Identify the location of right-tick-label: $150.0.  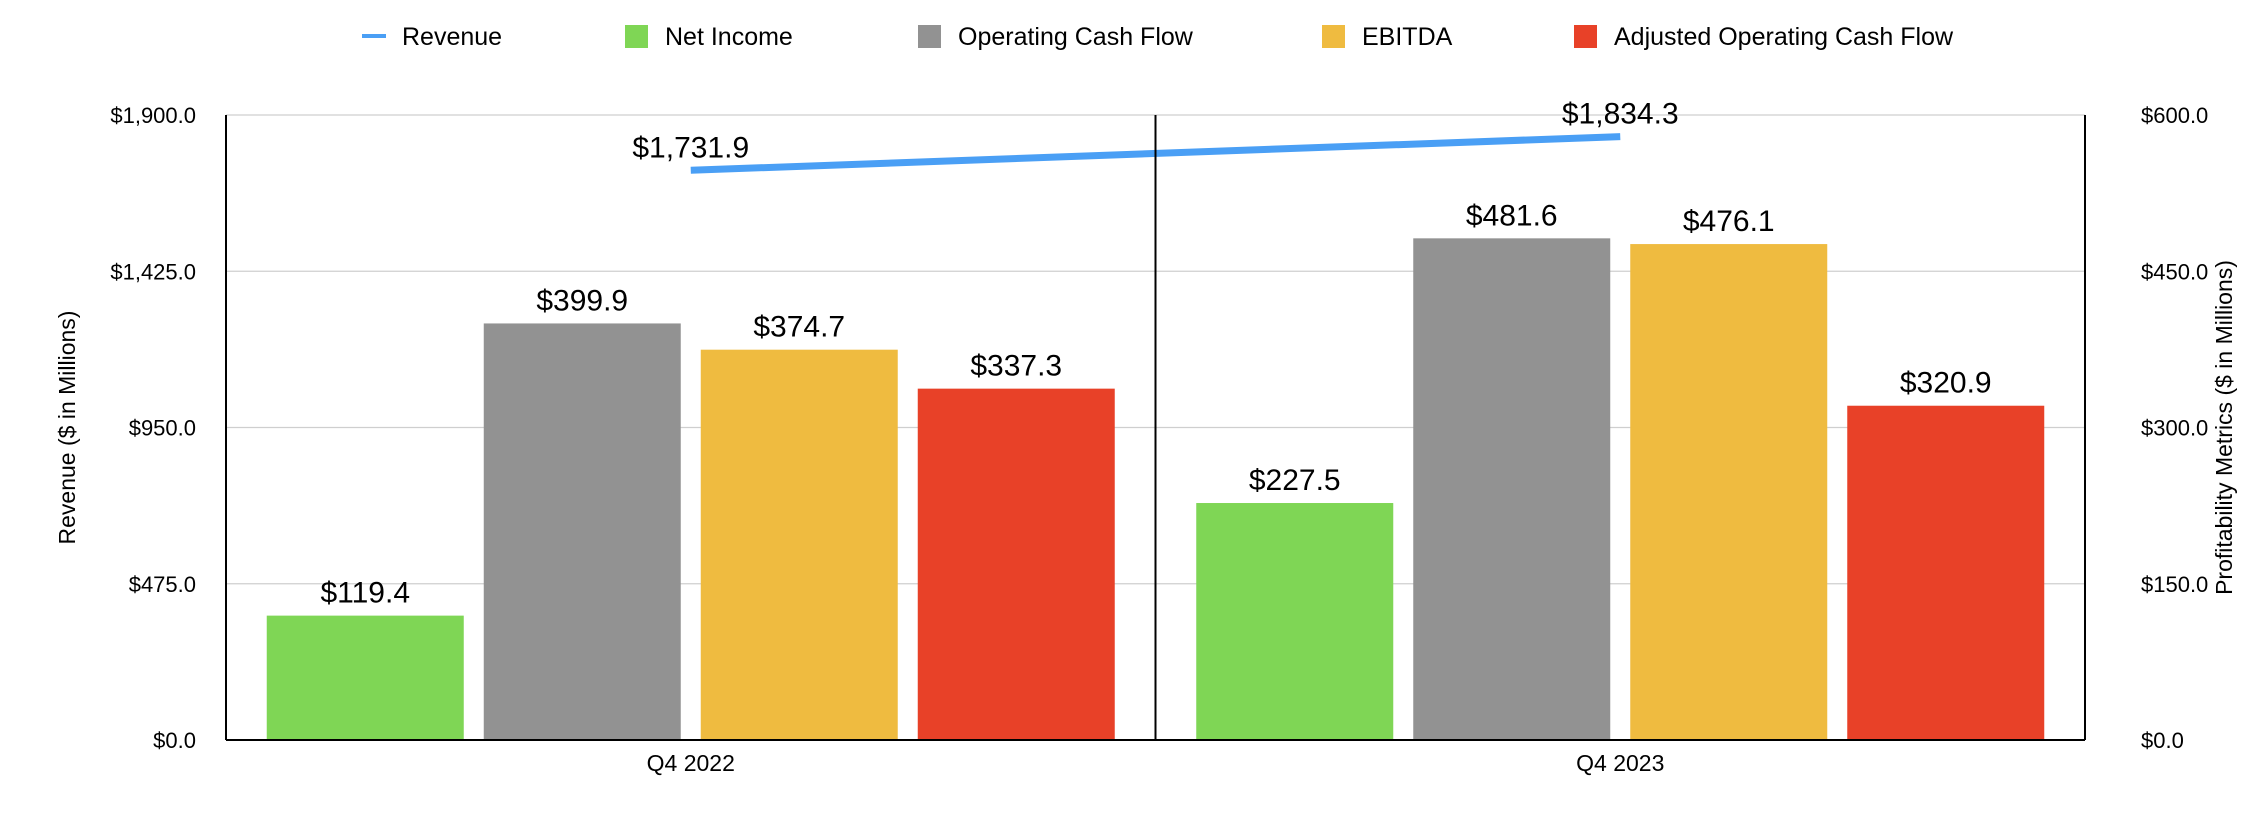
(2174, 584).